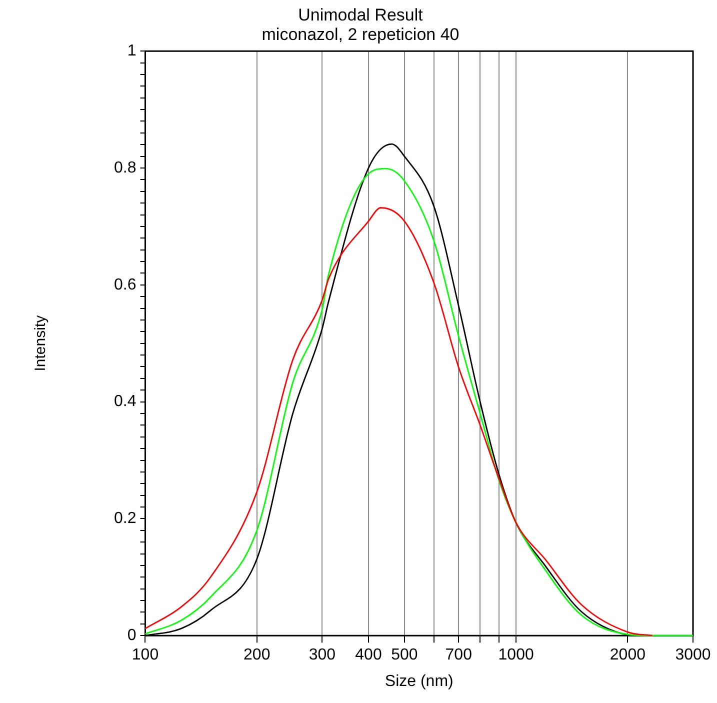 The image size is (717, 703). I want to click on x-tick-label: 3000, so click(693, 655).